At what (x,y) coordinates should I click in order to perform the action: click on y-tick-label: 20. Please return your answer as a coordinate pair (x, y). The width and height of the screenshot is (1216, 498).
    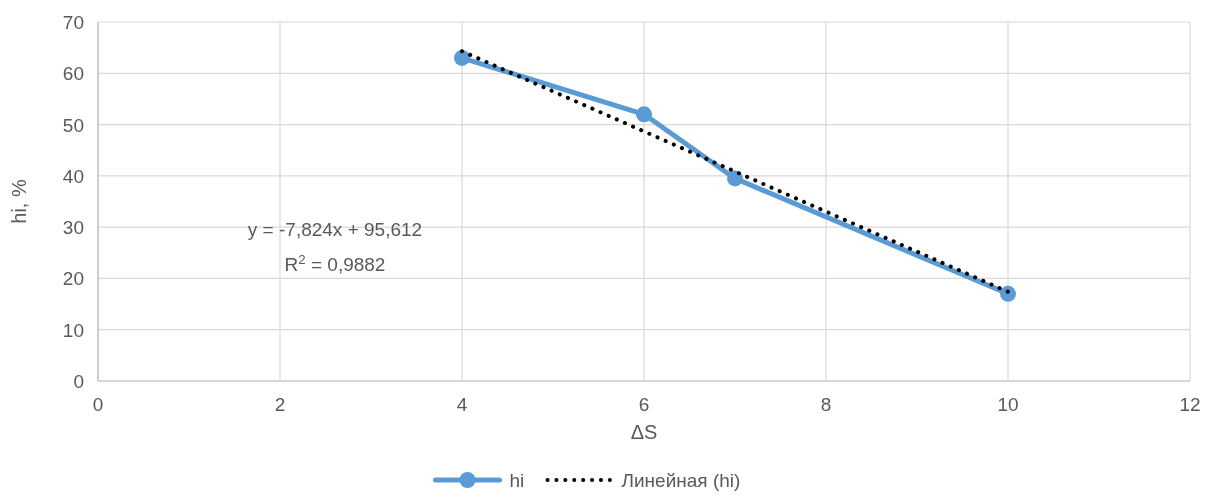
    Looking at the image, I should click on (73, 279).